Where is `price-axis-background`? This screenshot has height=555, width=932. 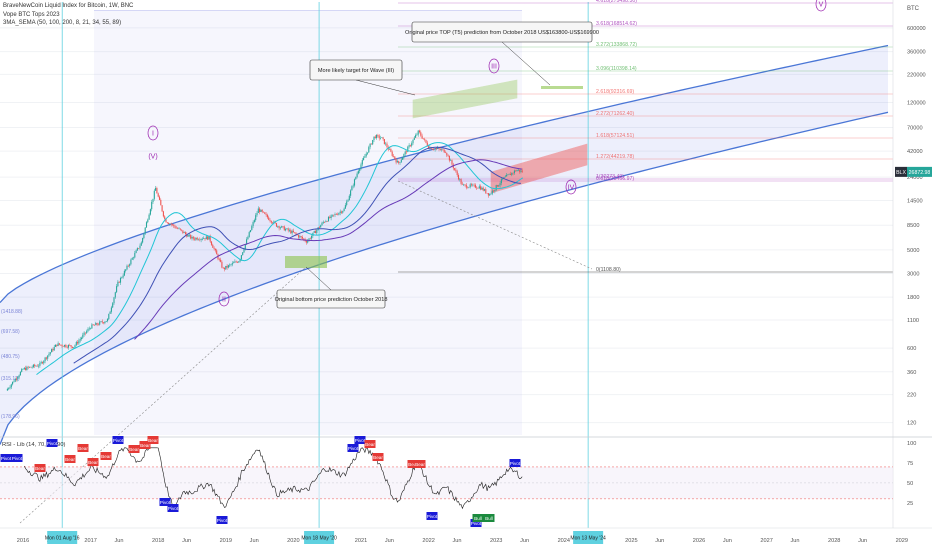
price-axis-background is located at coordinates (912, 264).